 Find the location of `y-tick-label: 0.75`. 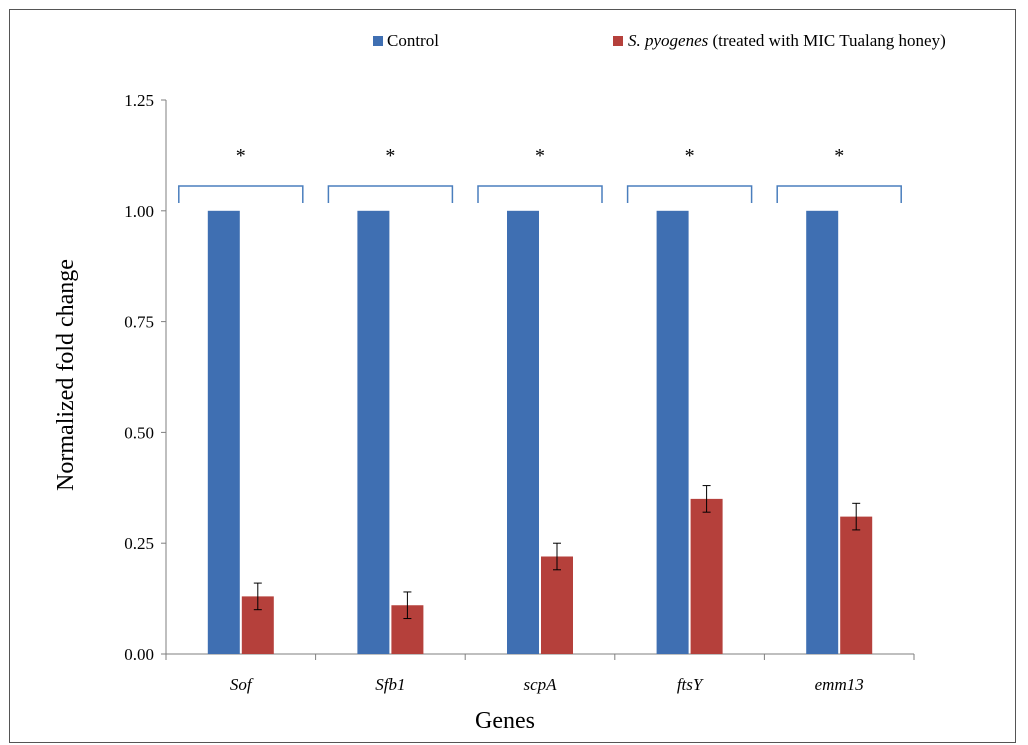

y-tick-label: 0.75 is located at coordinates (139, 322).